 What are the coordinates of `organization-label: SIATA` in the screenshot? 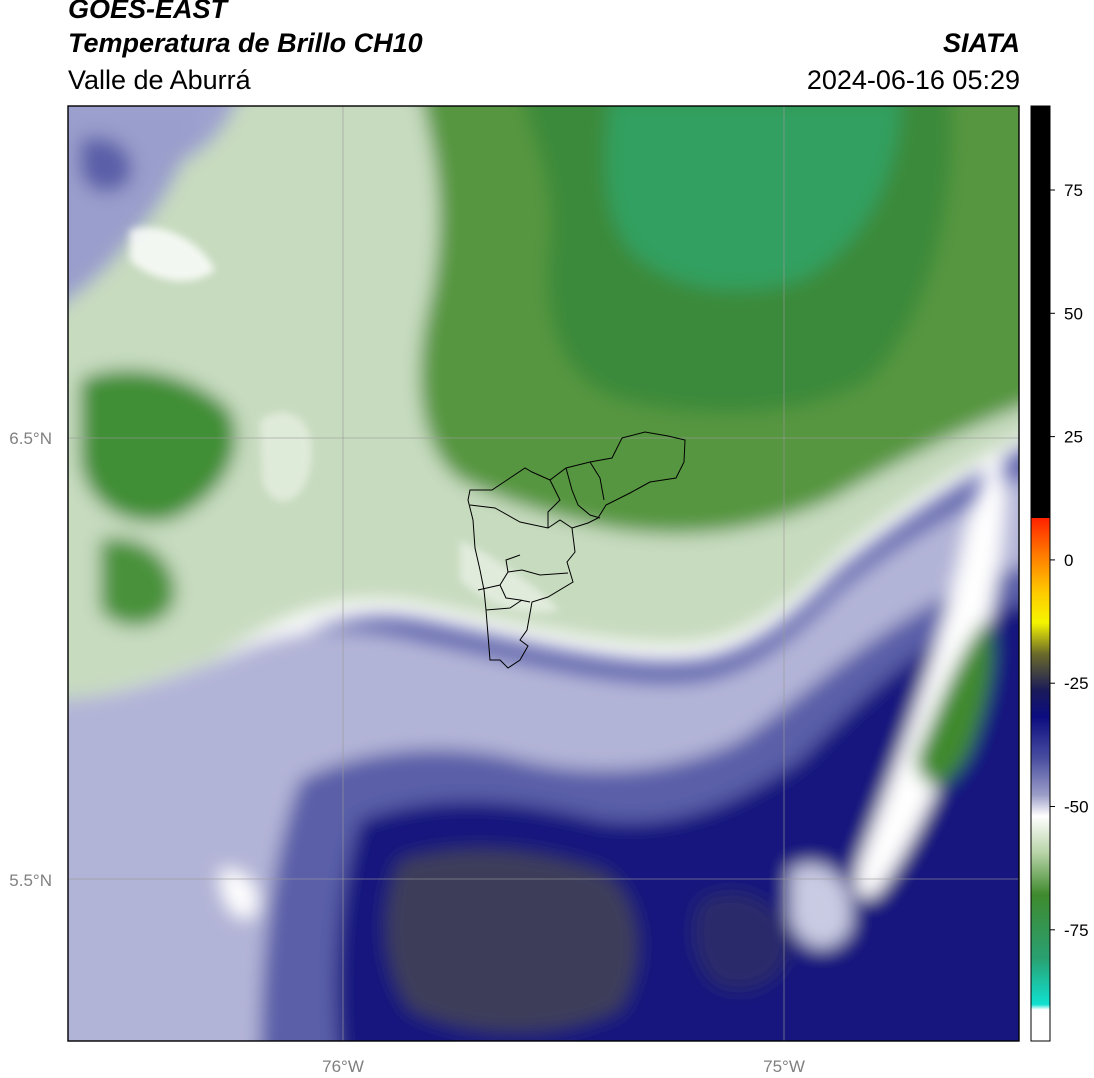 It's located at (981, 43).